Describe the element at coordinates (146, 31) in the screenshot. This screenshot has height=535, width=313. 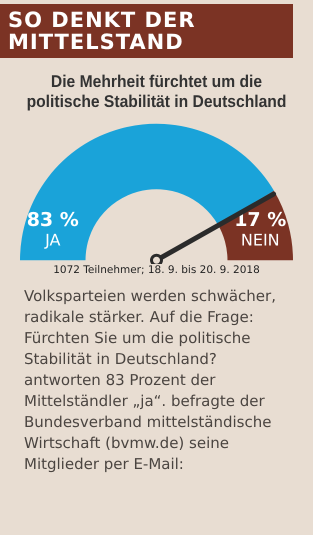
I see `chart-title: SO DENKT DER MITTELSTAND` at that location.